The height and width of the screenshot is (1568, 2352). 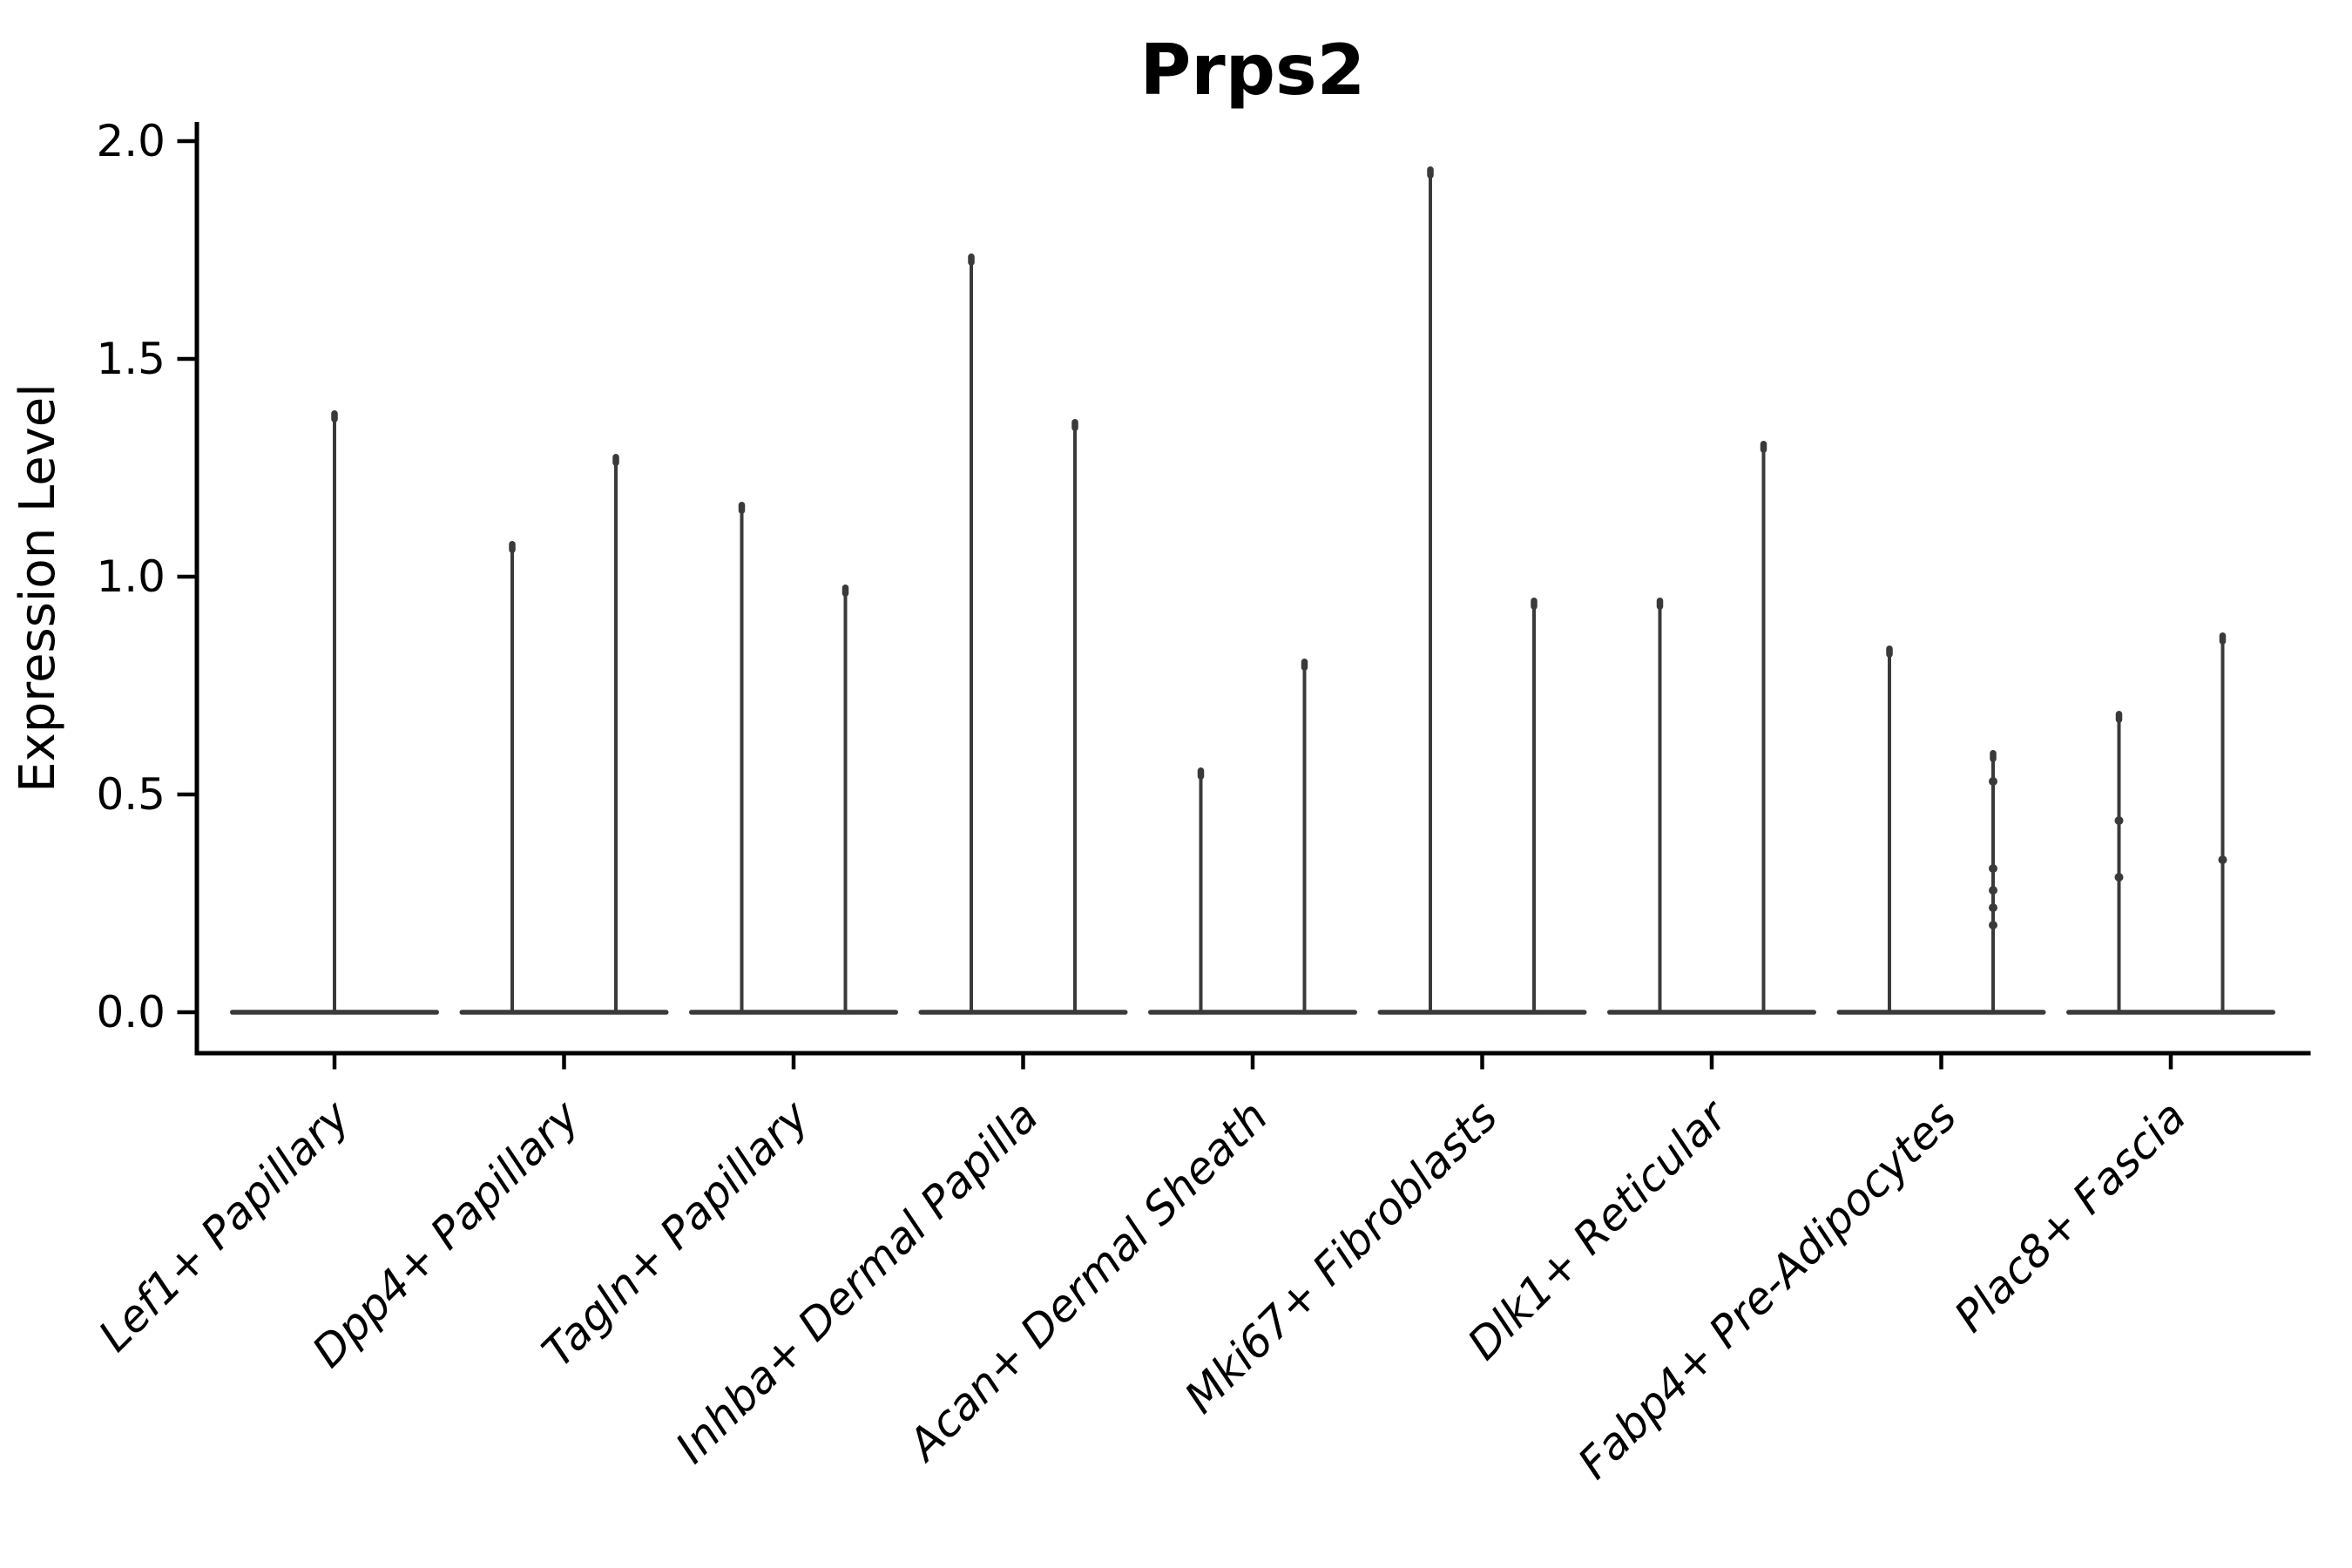 I want to click on x-axis-spine, so click(x=1252, y=1054).